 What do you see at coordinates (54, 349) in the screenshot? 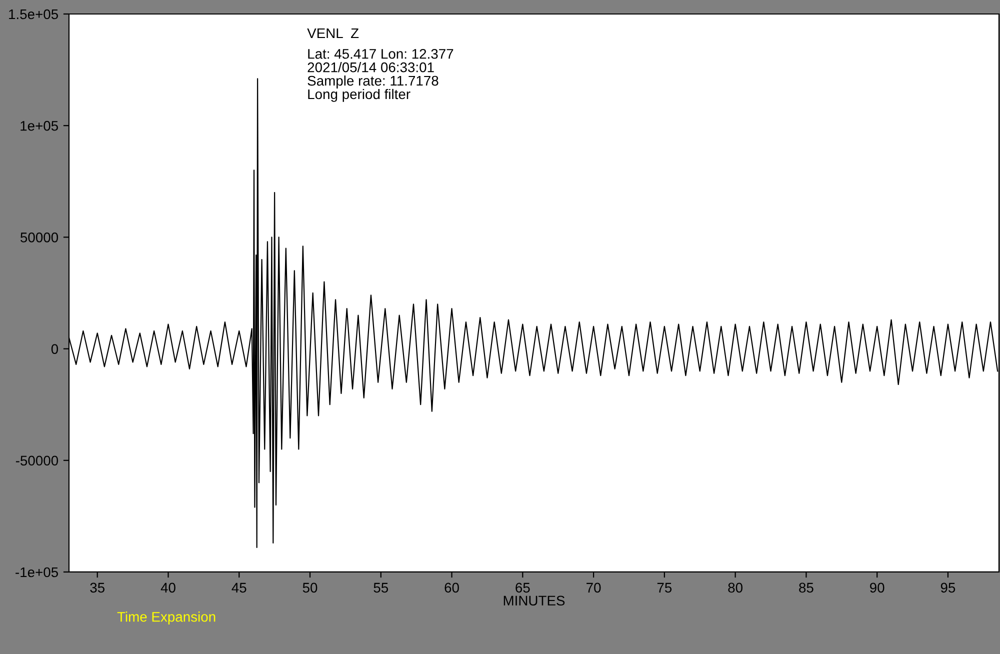
I see `y-tick-label: 0` at bounding box center [54, 349].